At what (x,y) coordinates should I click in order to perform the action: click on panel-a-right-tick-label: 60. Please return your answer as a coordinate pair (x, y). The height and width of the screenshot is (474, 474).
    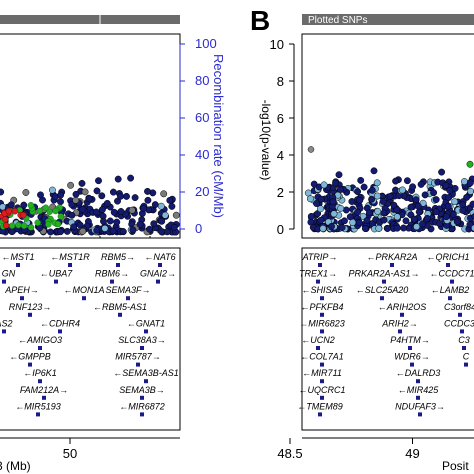
    Looking at the image, I should click on (202, 117).